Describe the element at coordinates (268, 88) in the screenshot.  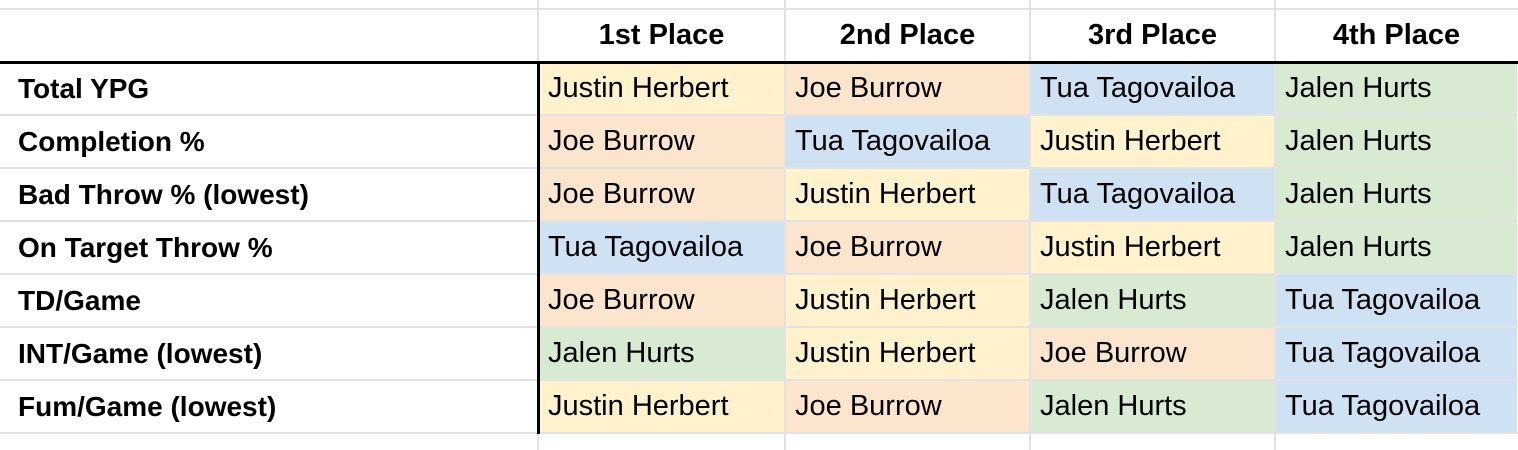
I see `row-label: Total YPG` at that location.